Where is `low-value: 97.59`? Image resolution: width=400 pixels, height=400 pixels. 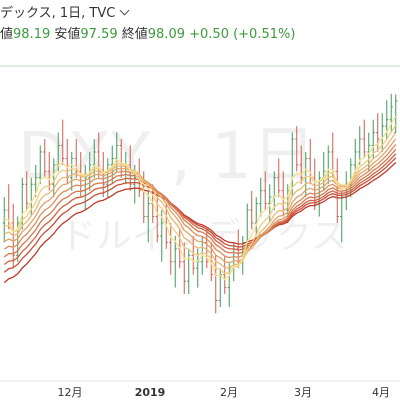
low-value: 97.59 is located at coordinates (99, 34).